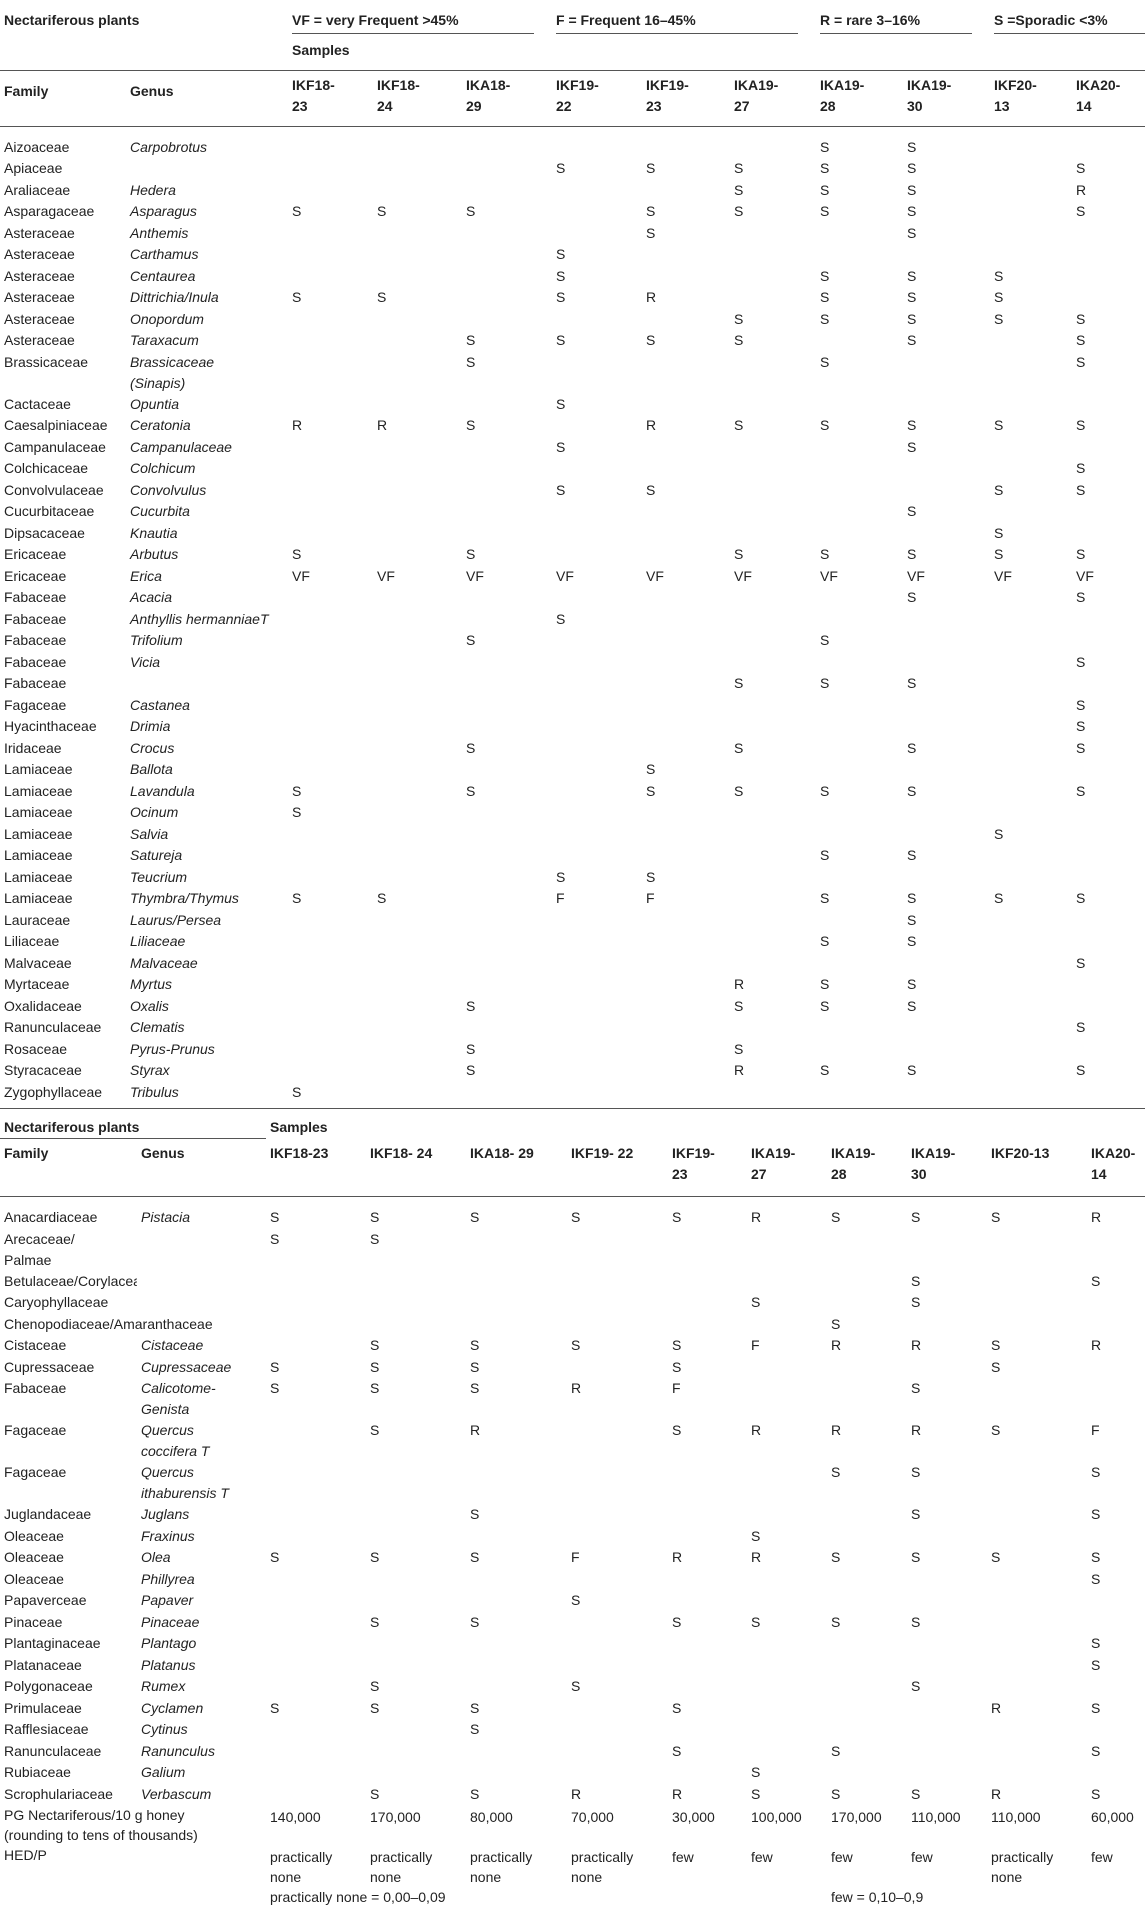 The image size is (1145, 1915). I want to click on family-cell: Malvaceae, so click(38, 962).